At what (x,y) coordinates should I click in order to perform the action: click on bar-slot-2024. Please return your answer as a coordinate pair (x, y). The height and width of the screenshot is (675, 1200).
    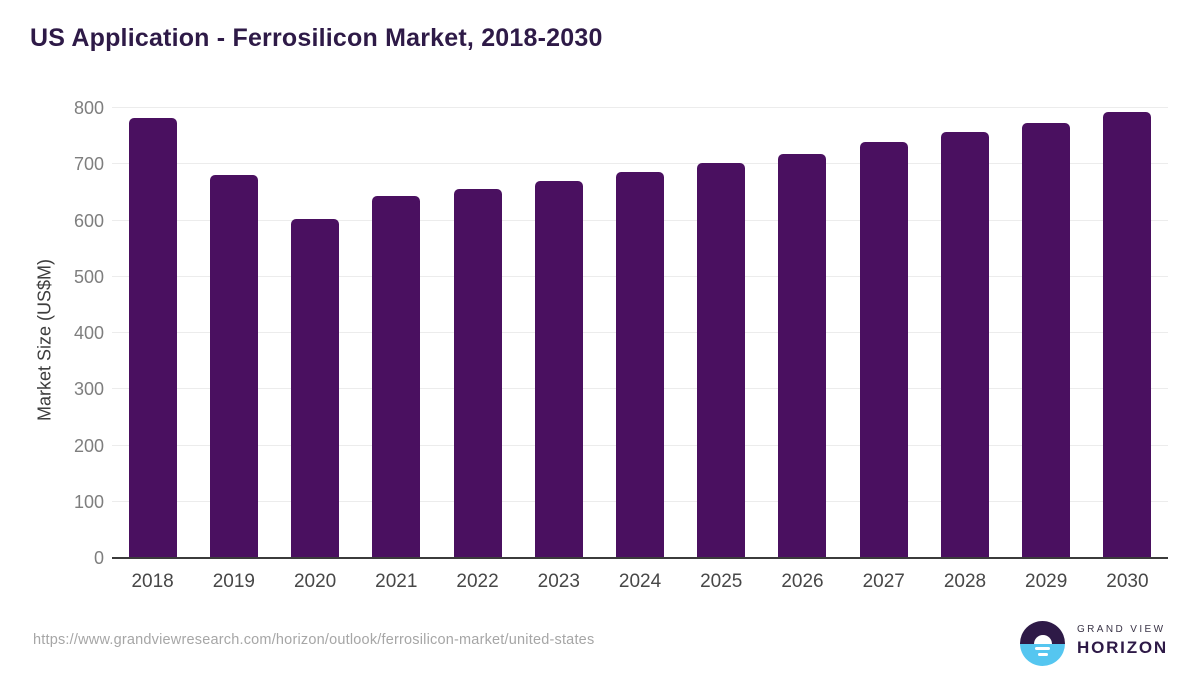
    Looking at the image, I should click on (639, 333).